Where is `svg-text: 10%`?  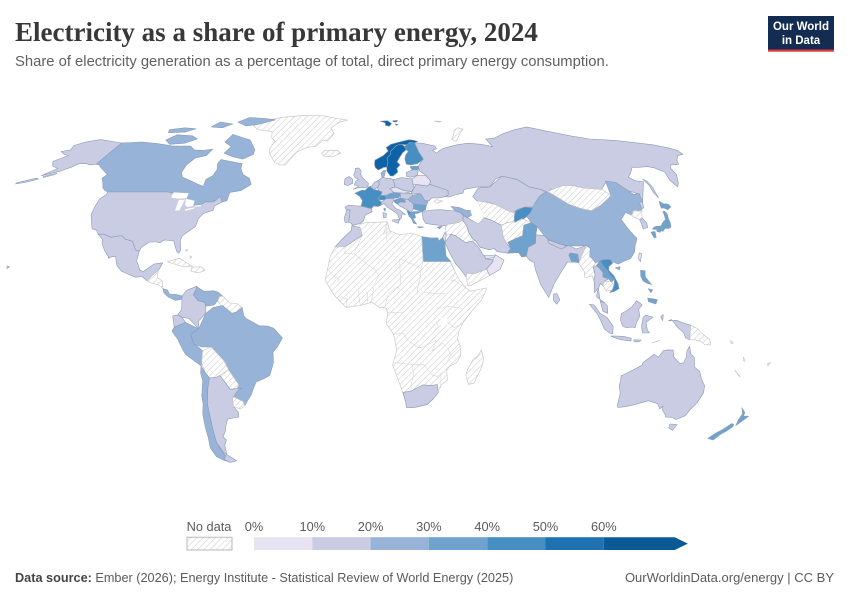
svg-text: 10% is located at coordinates (312, 526).